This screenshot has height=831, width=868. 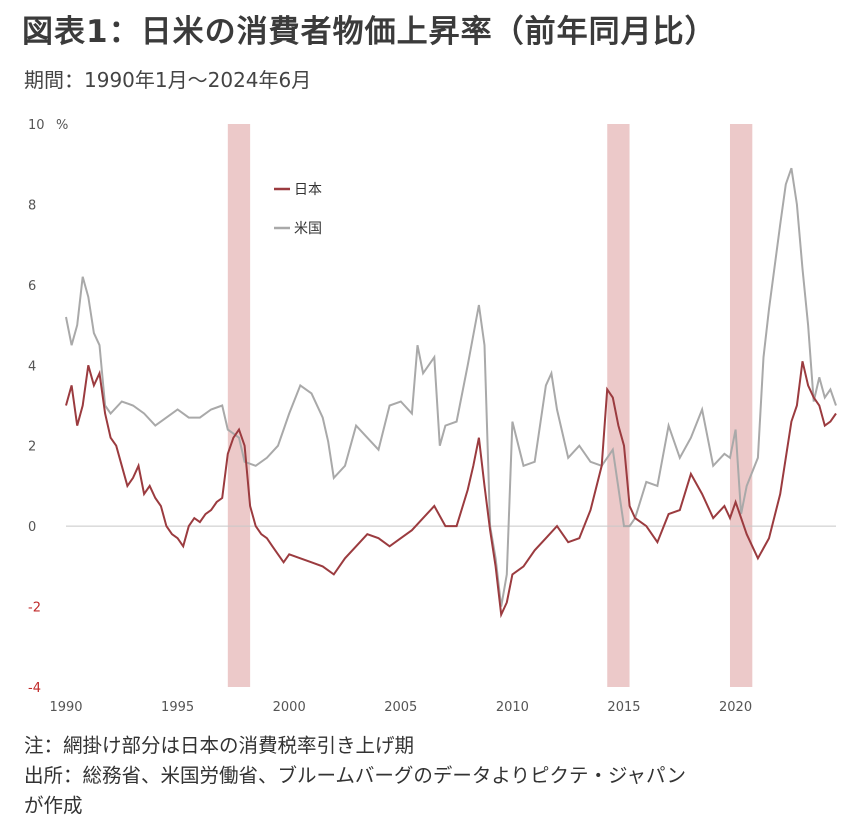 What do you see at coordinates (735, 707) in the screenshot?
I see `x-tick-label-2020: 2020` at bounding box center [735, 707].